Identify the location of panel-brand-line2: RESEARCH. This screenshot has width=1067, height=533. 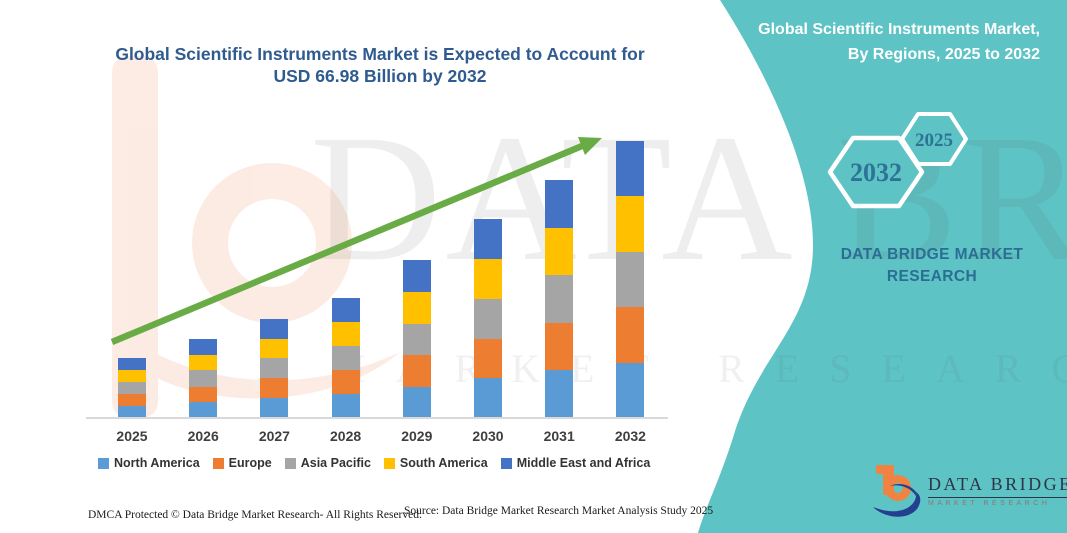
(932, 277).